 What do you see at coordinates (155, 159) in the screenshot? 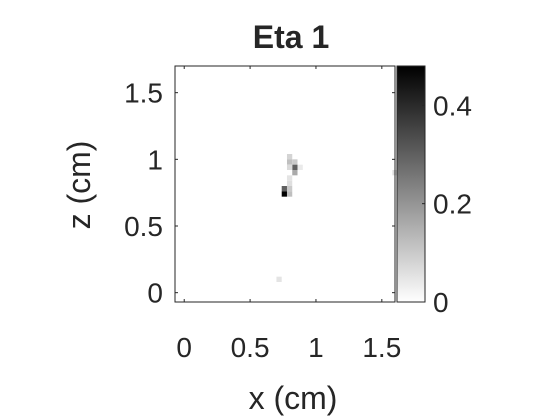
I see `y-tick-label: 1` at bounding box center [155, 159].